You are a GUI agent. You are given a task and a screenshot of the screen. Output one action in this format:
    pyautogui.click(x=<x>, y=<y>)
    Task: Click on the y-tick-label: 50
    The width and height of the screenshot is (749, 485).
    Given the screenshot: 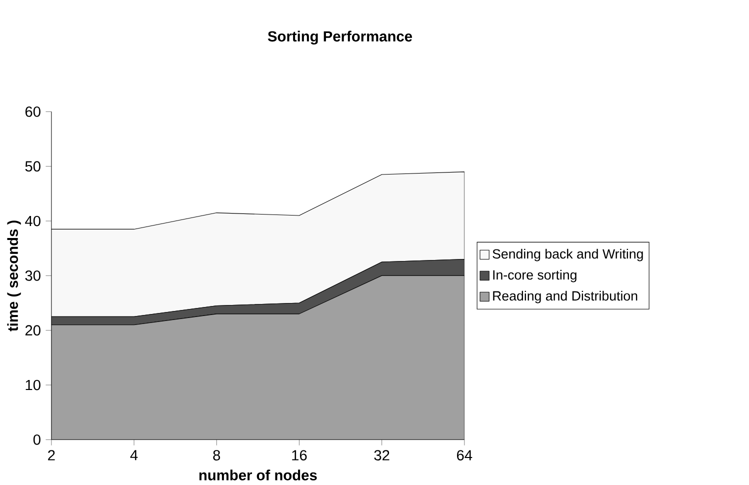 What is the action you would take?
    pyautogui.click(x=32, y=166)
    